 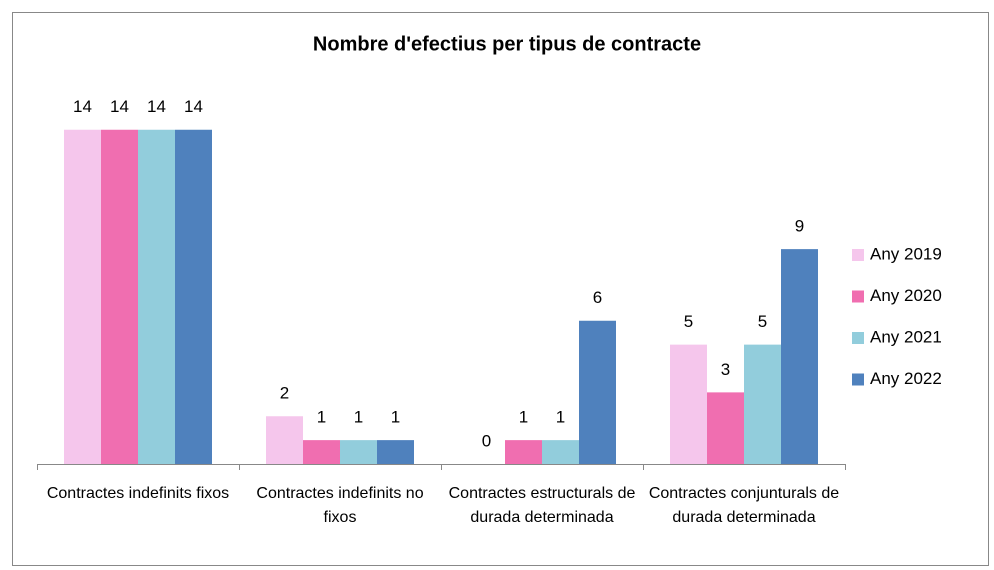 What do you see at coordinates (725, 369) in the screenshot?
I see `data-label: 3` at bounding box center [725, 369].